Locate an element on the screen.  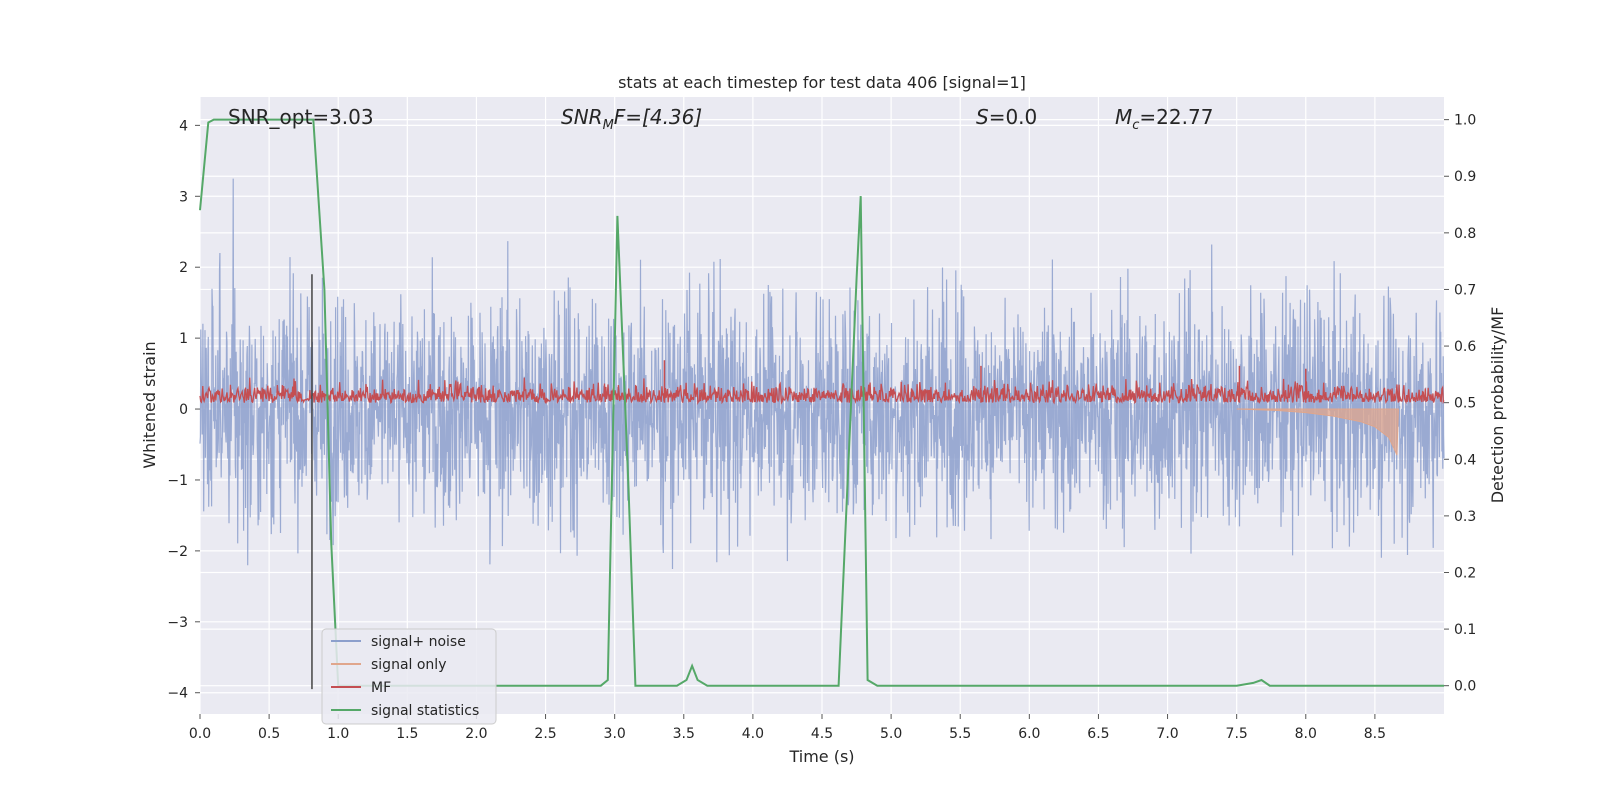
x-tick-label: 3.5 is located at coordinates (684, 734).